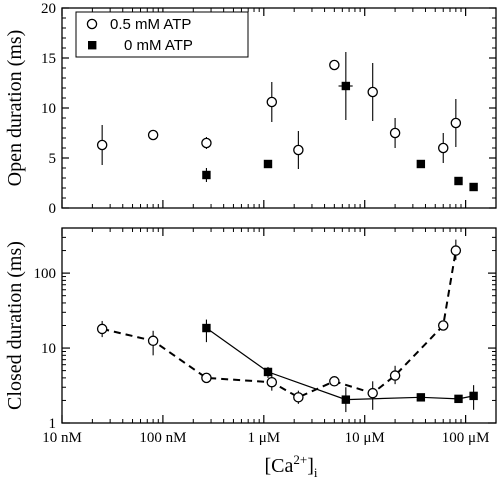 The height and width of the screenshot is (489, 500). What do you see at coordinates (62, 438) in the screenshot?
I see `x-tick-label-0: 10 nM` at bounding box center [62, 438].